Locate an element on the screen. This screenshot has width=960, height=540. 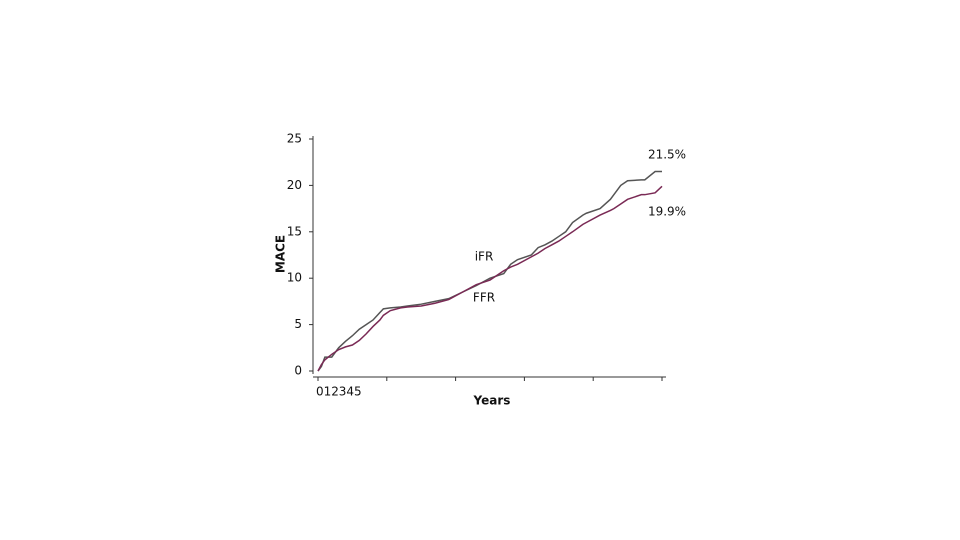
y-axis-label: MACE is located at coordinates (281, 254).